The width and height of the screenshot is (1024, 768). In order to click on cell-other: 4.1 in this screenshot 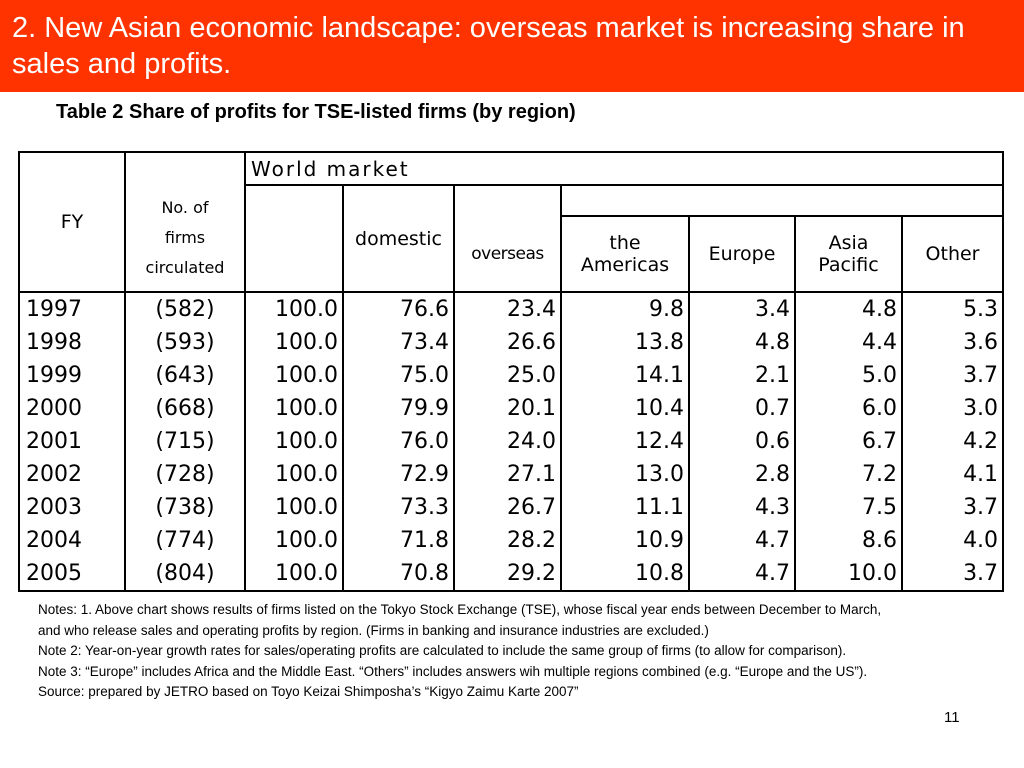, I will do `click(952, 474)`.